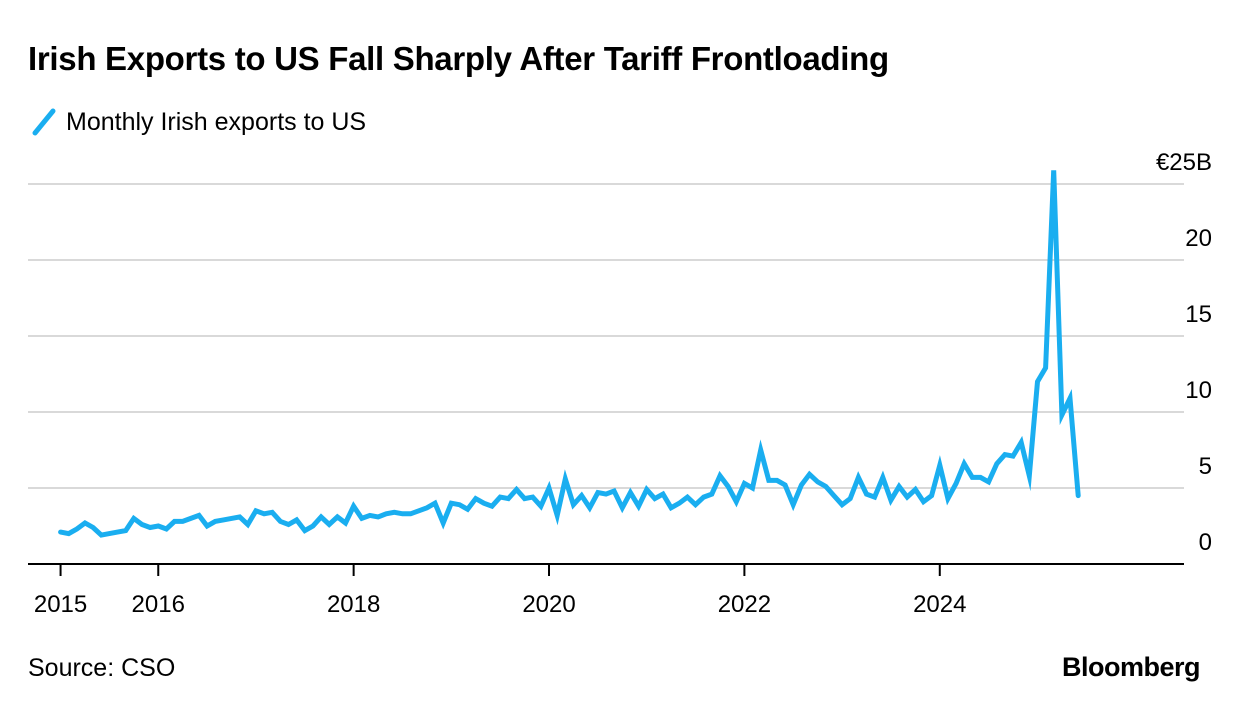 The height and width of the screenshot is (712, 1240). What do you see at coordinates (548, 604) in the screenshot?
I see `x-tick-label: 2020` at bounding box center [548, 604].